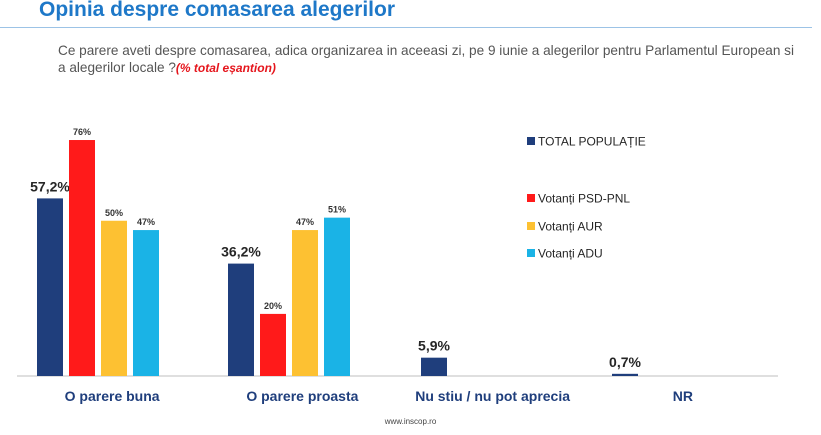  I want to click on category-label-3: NR, so click(683, 396).